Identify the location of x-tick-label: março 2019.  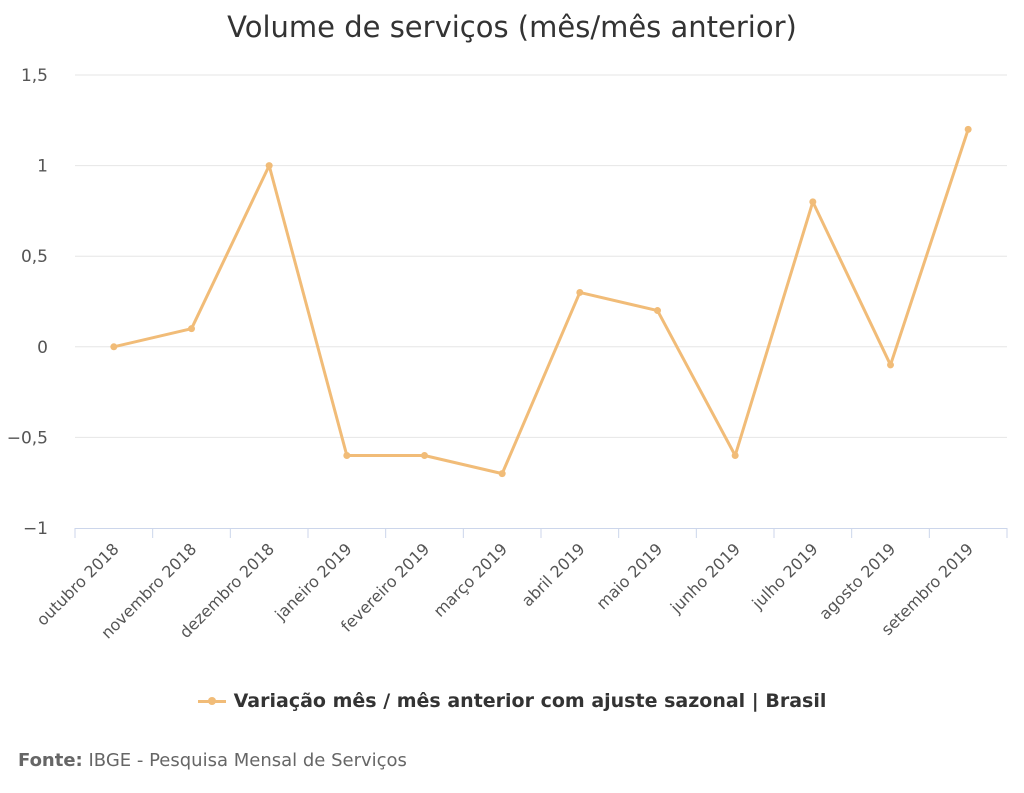
(470, 579).